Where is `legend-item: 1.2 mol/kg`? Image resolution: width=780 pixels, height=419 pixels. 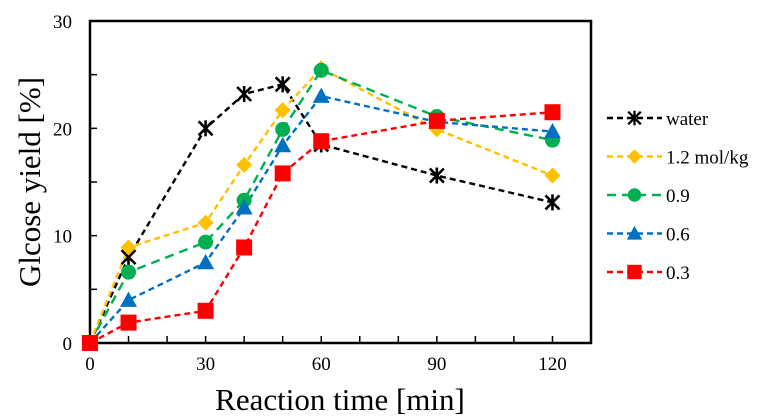 legend-item: 1.2 mol/kg is located at coordinates (678, 158).